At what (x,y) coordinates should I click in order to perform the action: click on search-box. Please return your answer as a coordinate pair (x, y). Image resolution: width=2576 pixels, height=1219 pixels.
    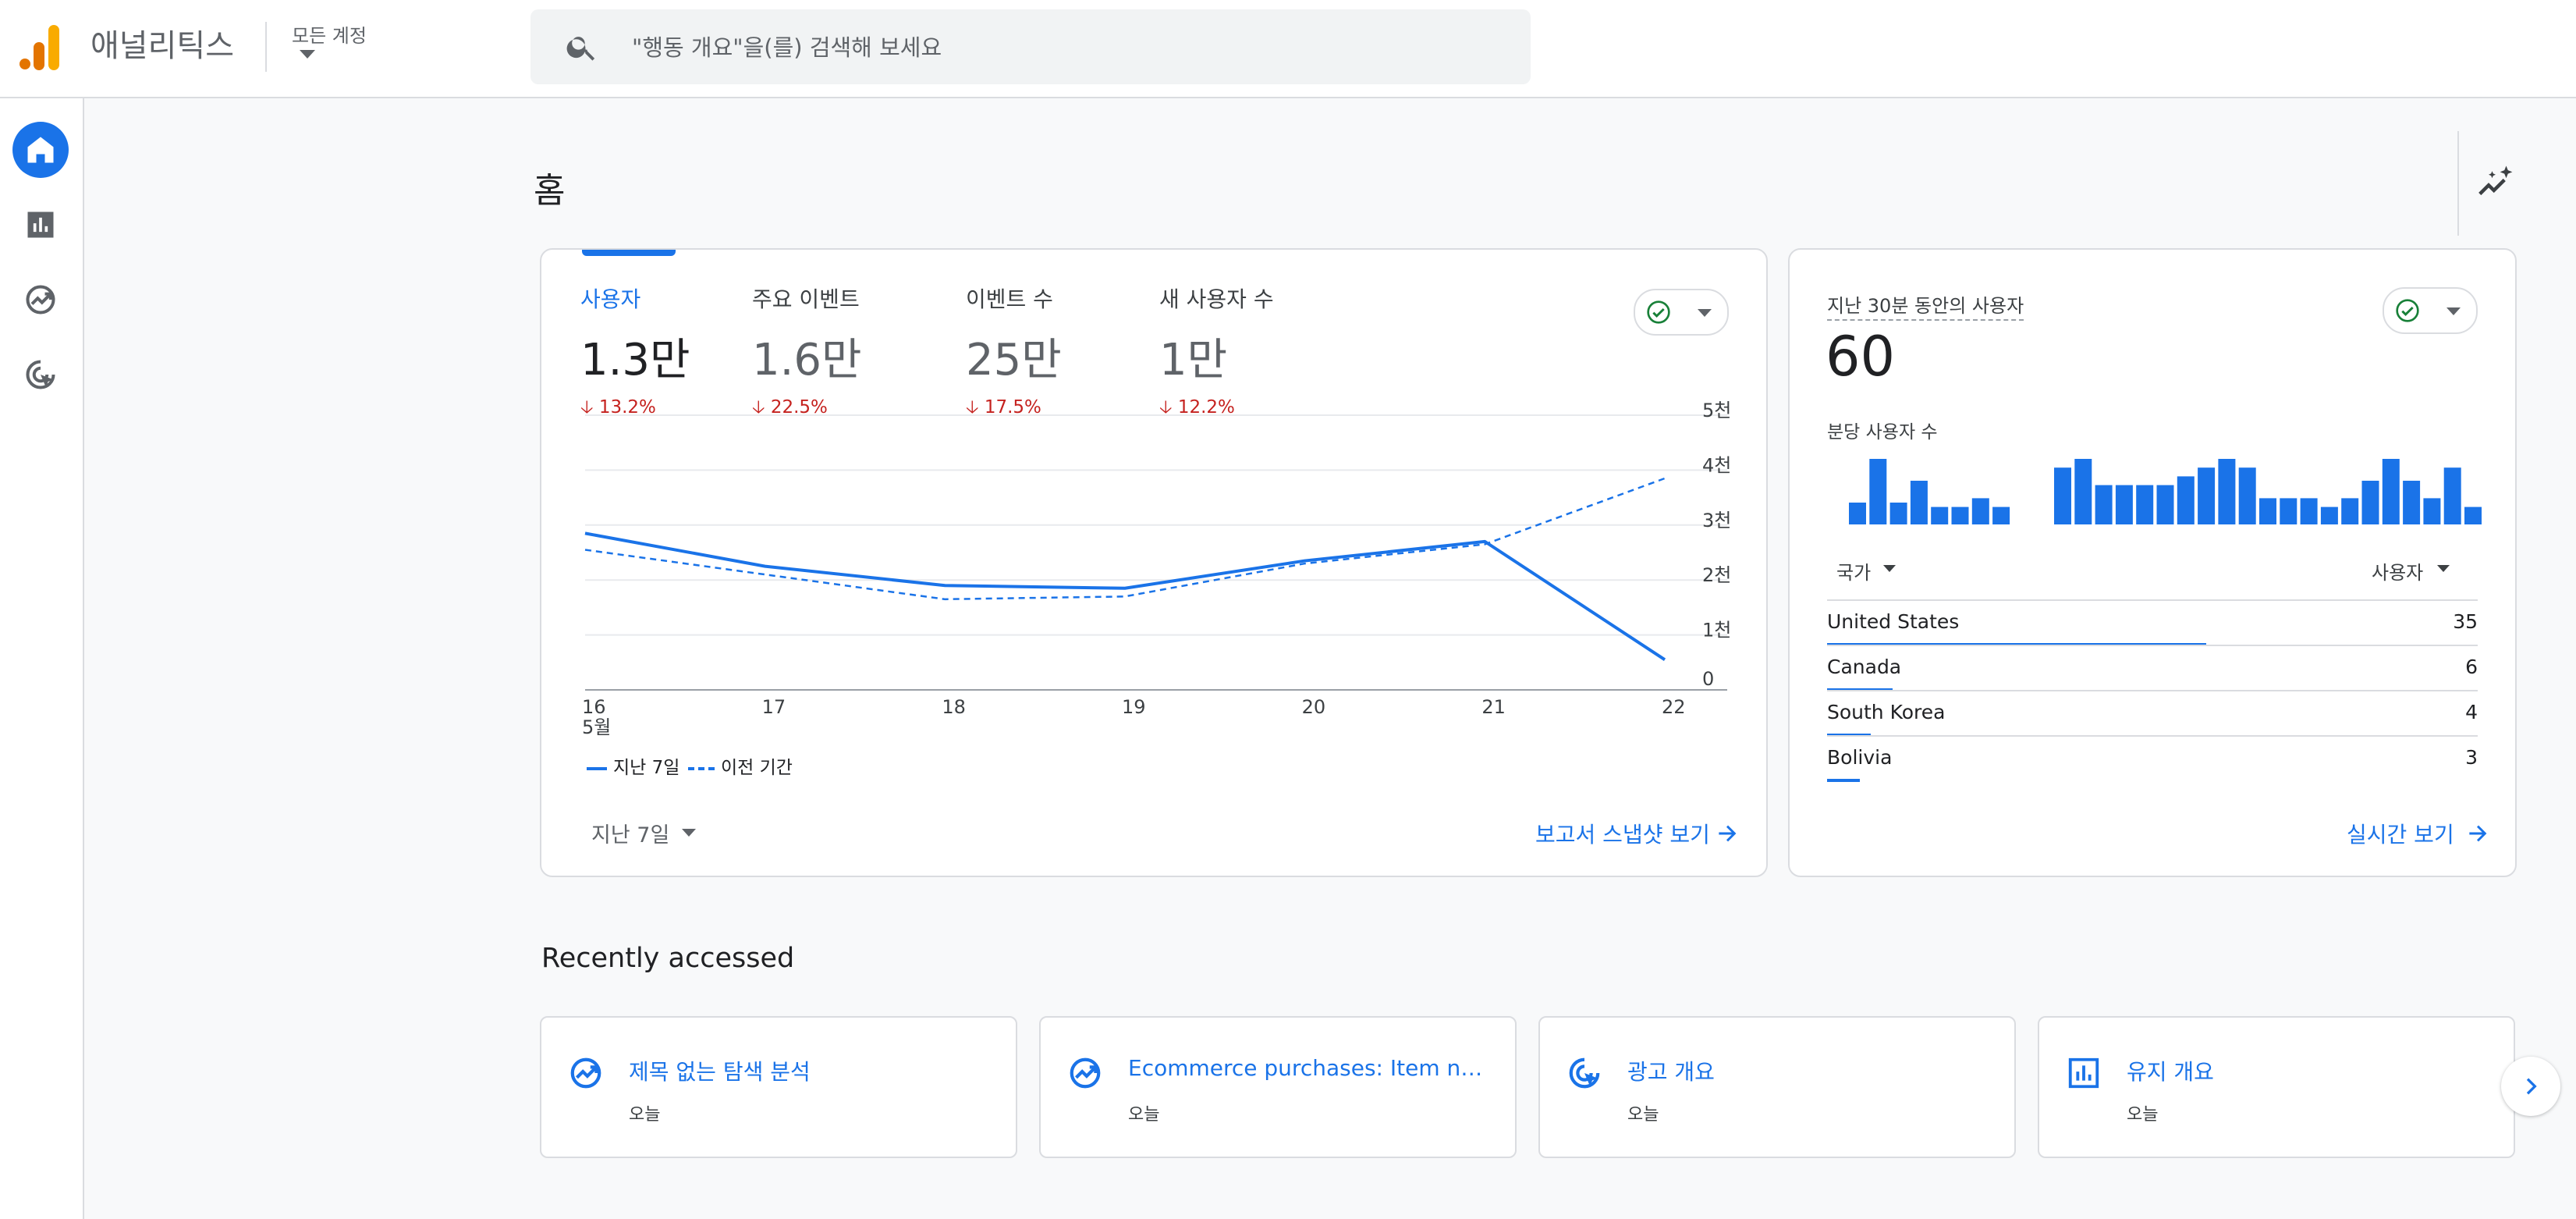
    Looking at the image, I should click on (1030, 47).